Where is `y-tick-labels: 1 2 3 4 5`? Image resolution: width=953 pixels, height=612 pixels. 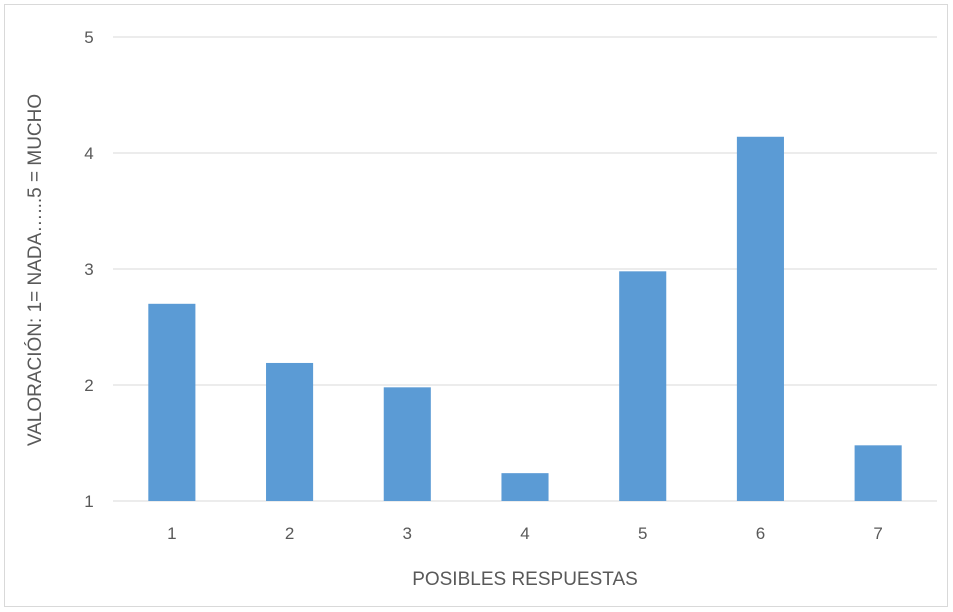
y-tick-labels: 1 2 3 4 5 is located at coordinates (88, 269).